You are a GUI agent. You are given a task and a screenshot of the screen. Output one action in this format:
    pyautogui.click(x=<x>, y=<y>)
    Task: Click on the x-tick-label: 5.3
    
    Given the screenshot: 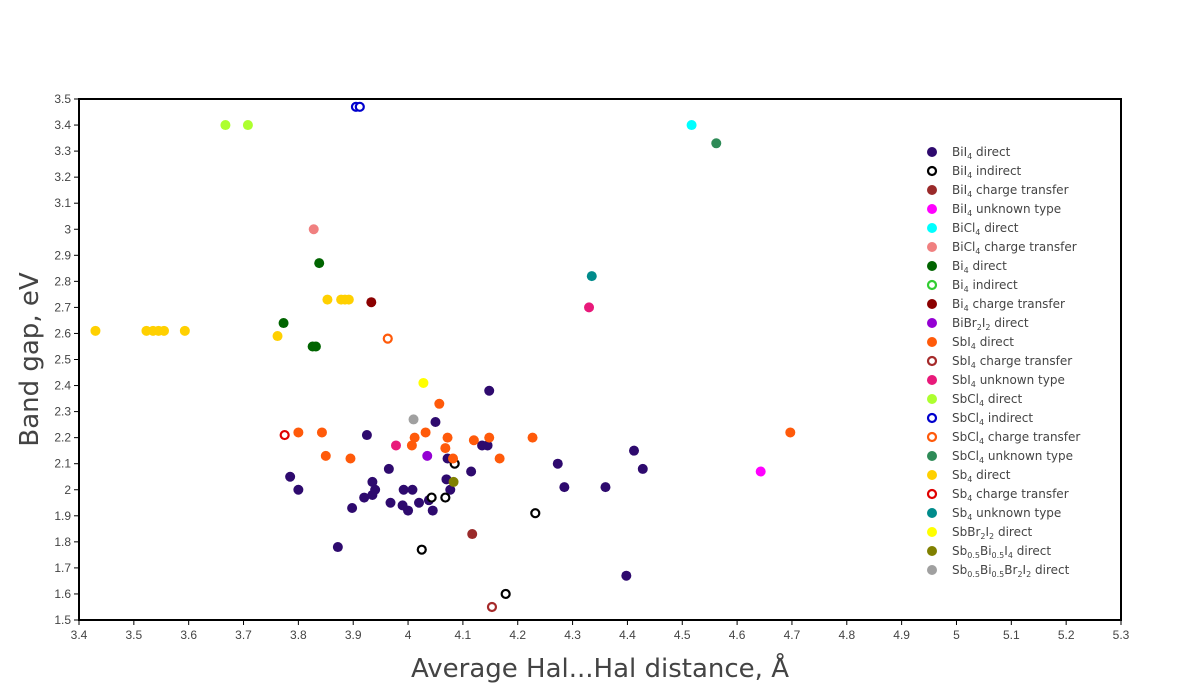 What is the action you would take?
    pyautogui.click(x=1121, y=635)
    